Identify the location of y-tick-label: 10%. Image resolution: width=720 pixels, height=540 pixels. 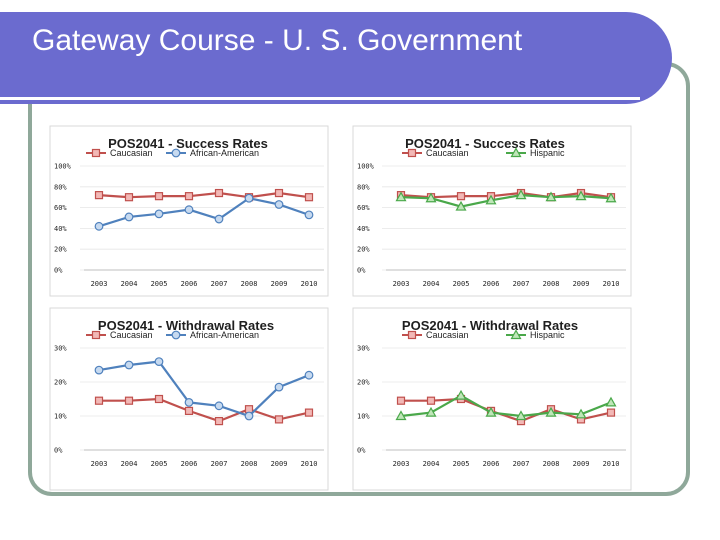
(60, 417).